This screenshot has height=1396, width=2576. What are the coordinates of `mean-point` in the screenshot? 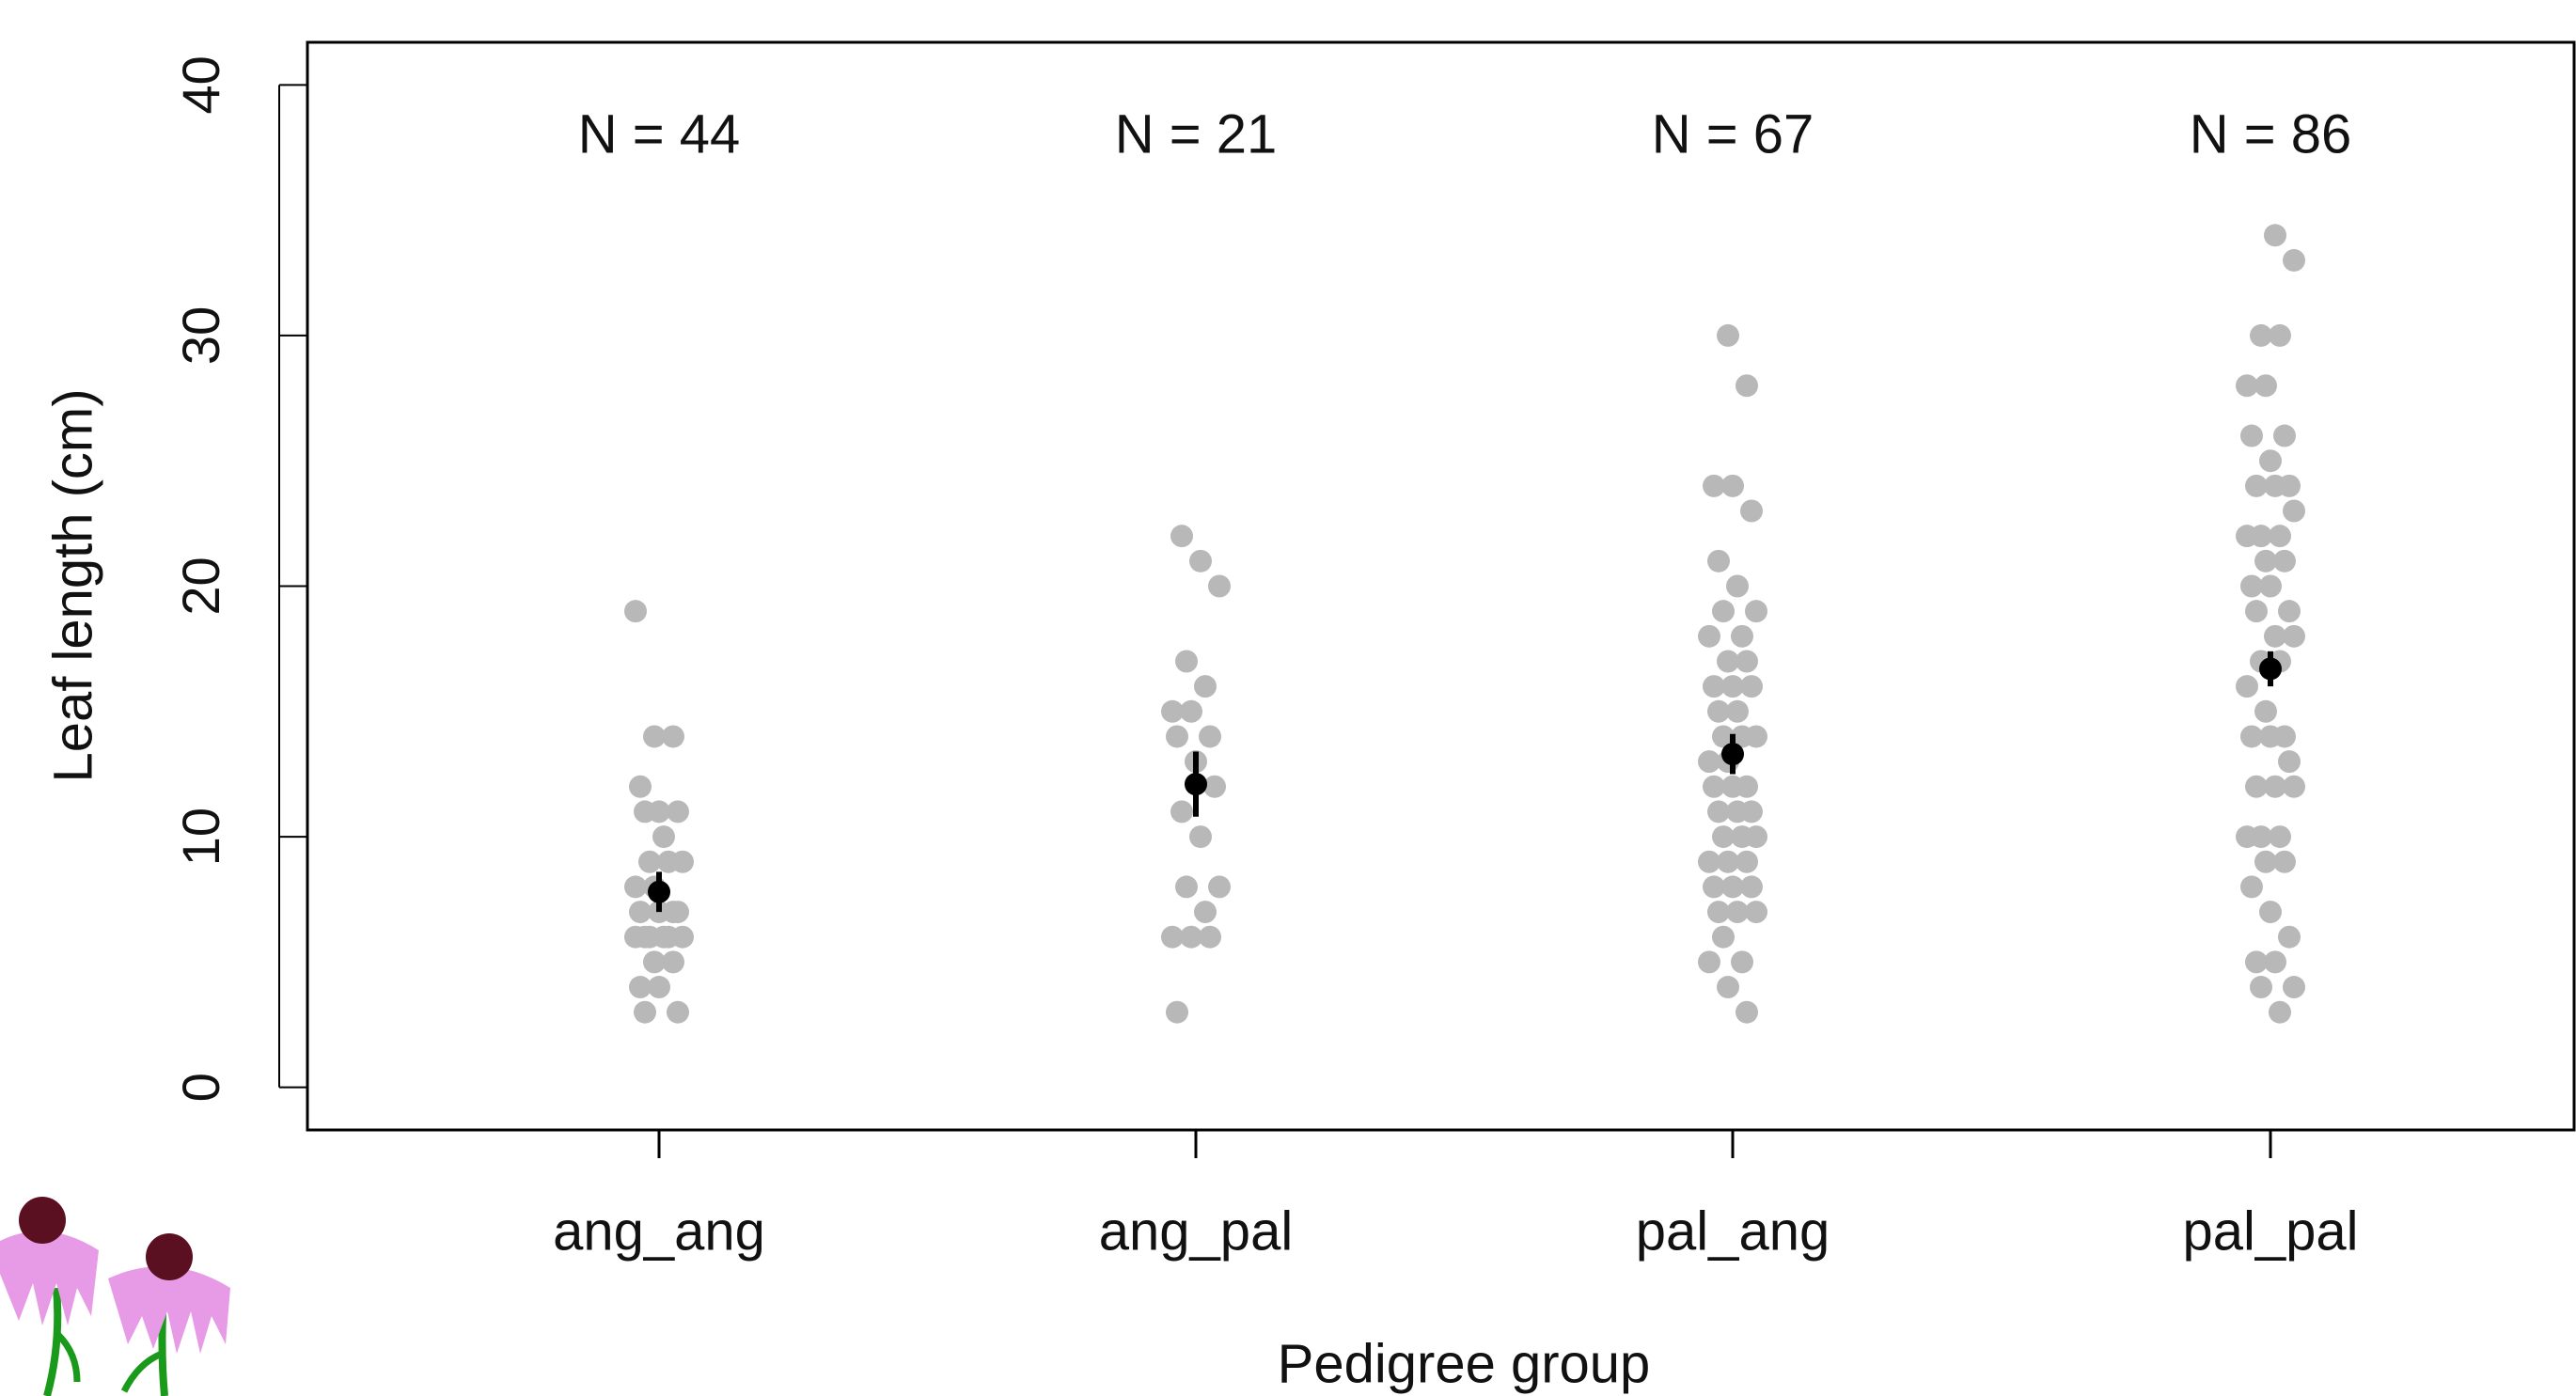 It's located at (659, 891).